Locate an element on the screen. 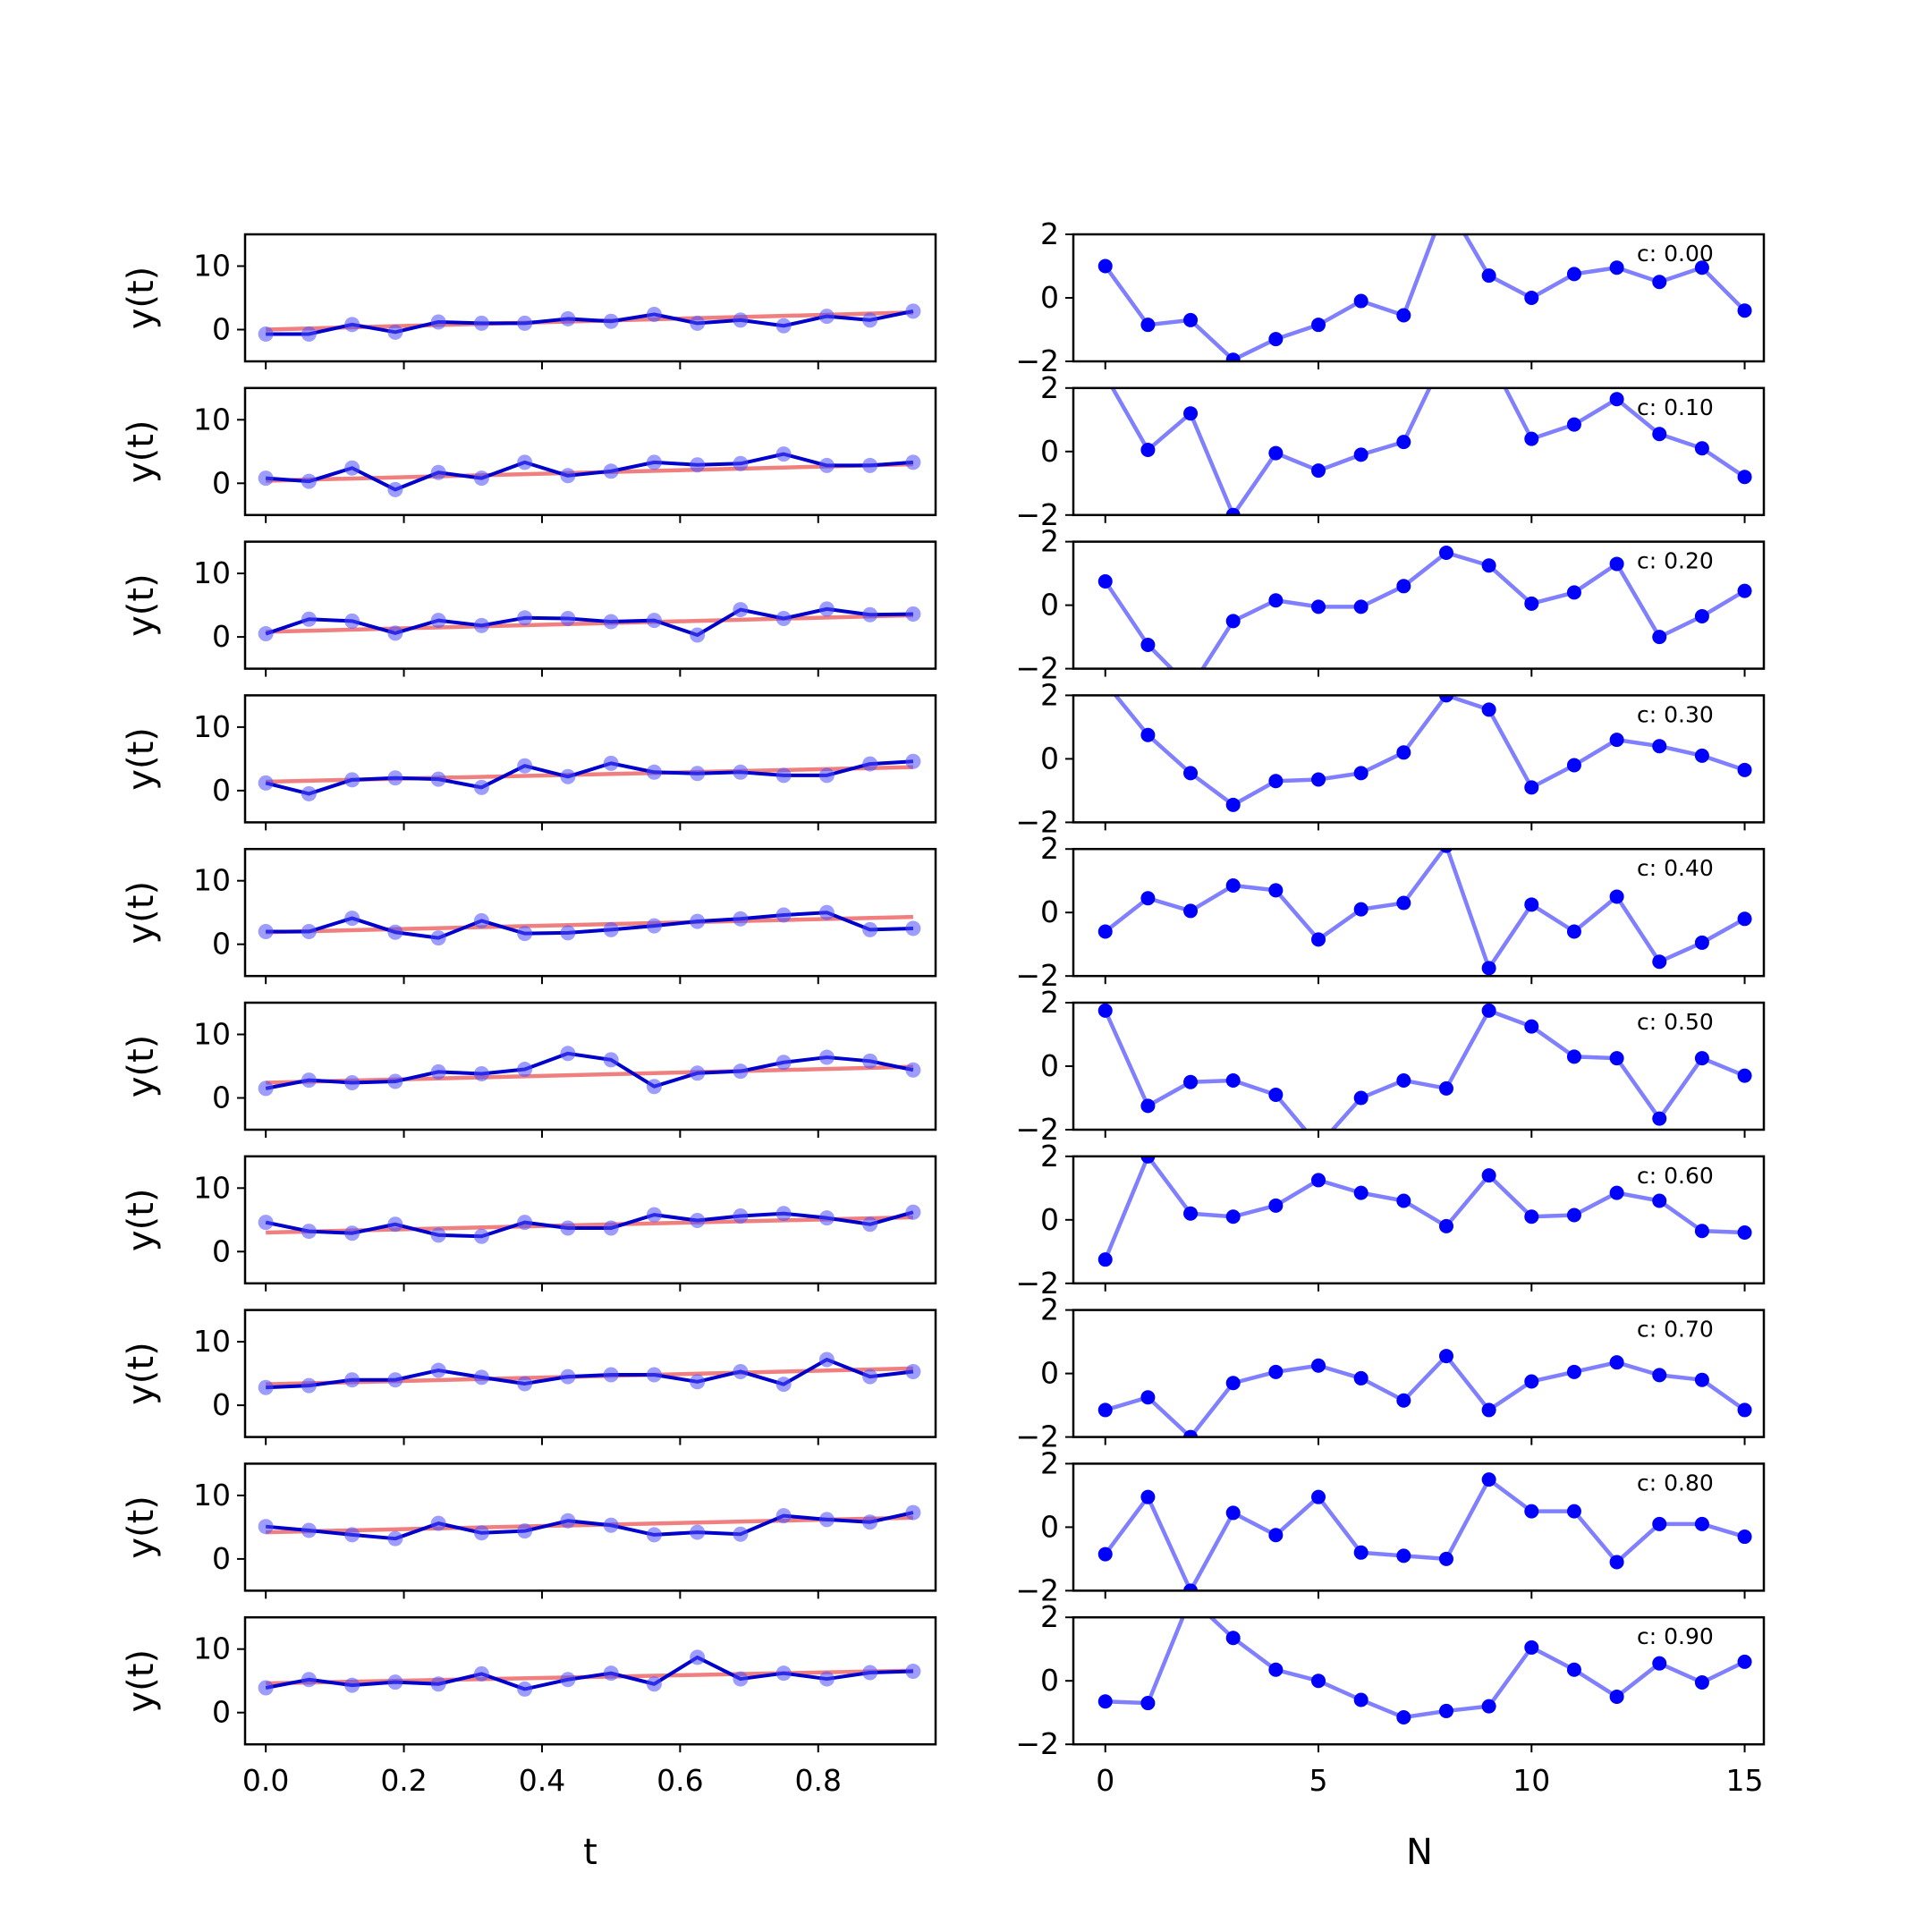 This screenshot has height=1932, width=1932. left-panel-3: 0 10 y(t) is located at coordinates (529, 762).